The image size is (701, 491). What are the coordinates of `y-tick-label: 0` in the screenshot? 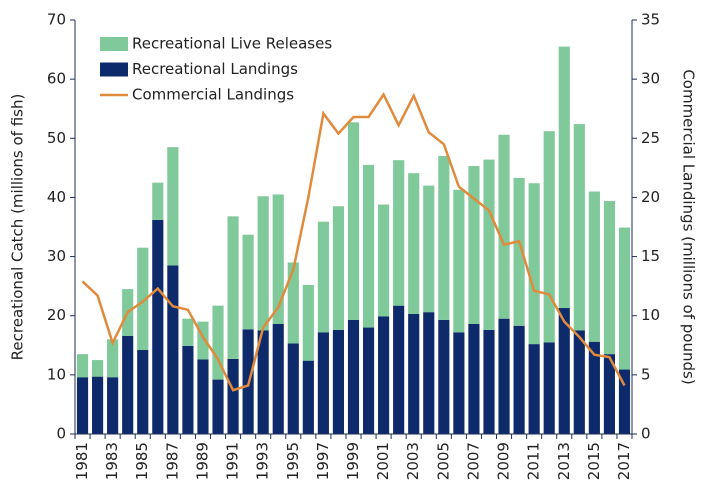 It's located at (61, 434).